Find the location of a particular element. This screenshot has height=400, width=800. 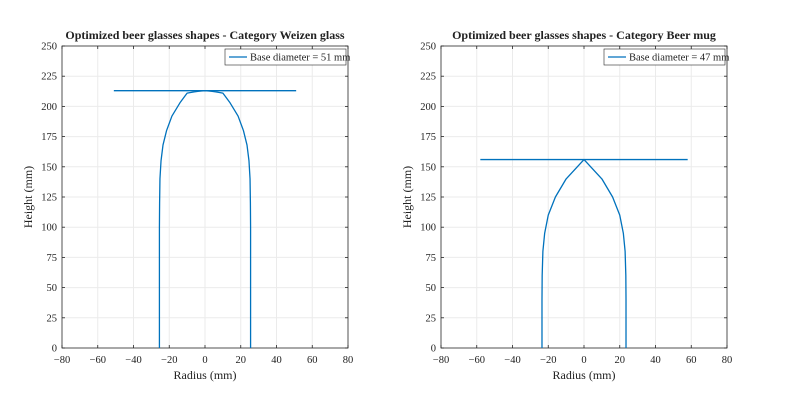

legend-label: Base diameter = 47 mm is located at coordinates (679, 58).